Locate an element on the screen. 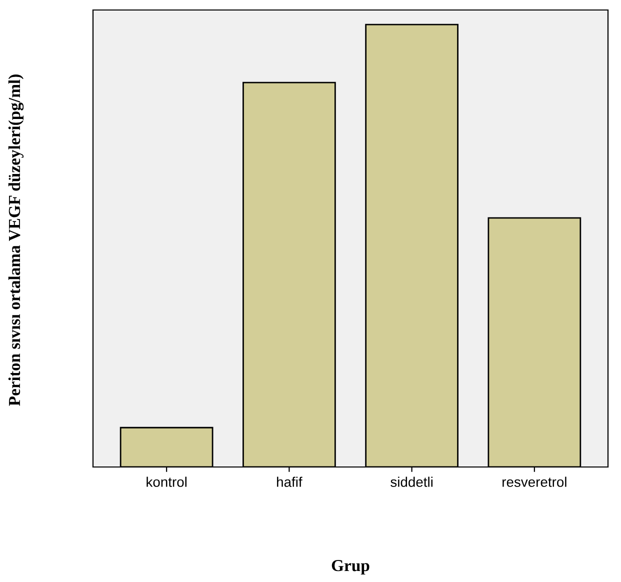 This screenshot has height=582, width=621. x-axis-title: Grup is located at coordinates (351, 567).